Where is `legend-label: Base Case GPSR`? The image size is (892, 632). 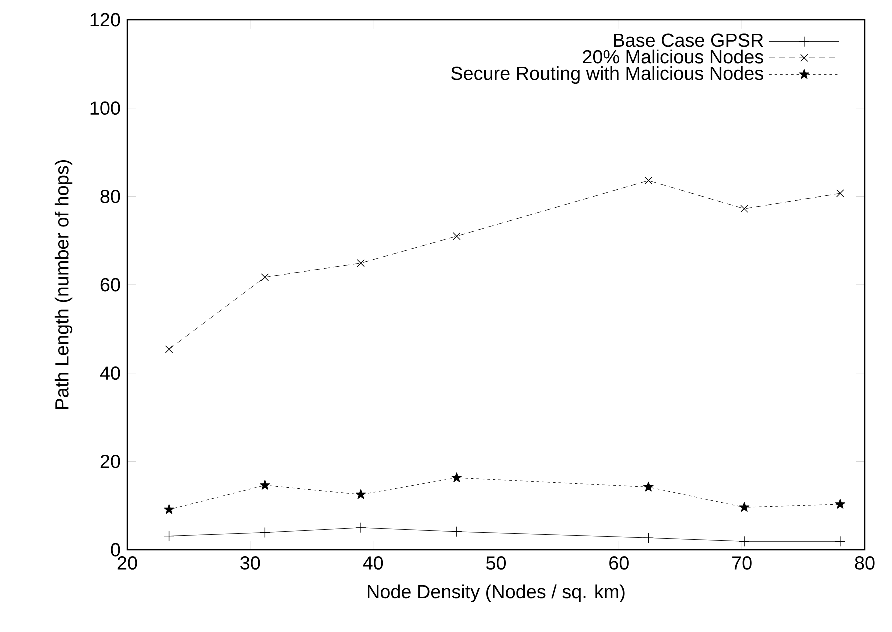
legend-label: Base Case GPSR is located at coordinates (689, 41).